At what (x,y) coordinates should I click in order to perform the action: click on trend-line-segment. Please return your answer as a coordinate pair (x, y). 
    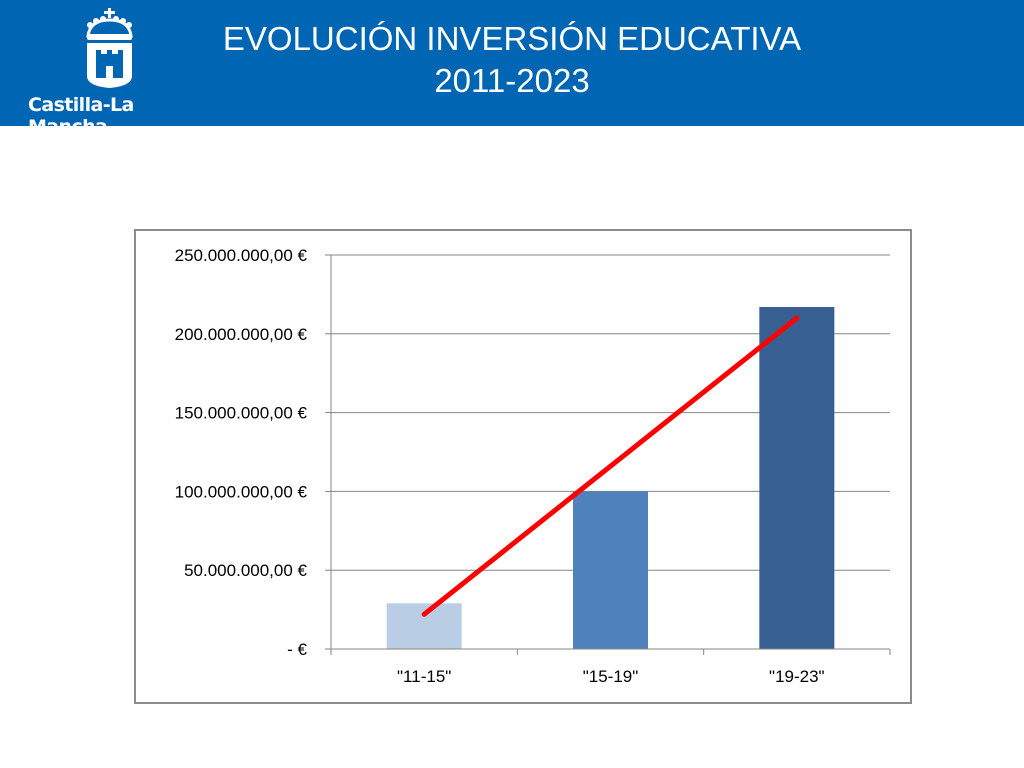
    Looking at the image, I should click on (610, 466).